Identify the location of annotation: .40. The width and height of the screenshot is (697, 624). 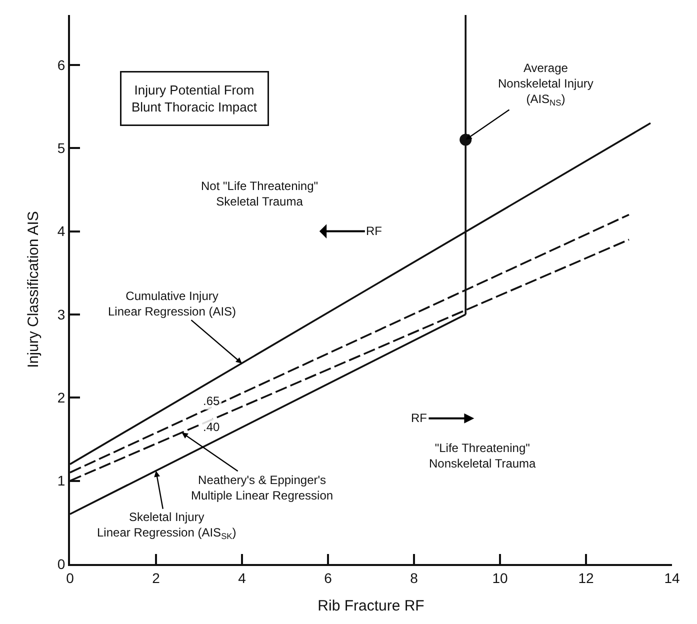
(211, 427).